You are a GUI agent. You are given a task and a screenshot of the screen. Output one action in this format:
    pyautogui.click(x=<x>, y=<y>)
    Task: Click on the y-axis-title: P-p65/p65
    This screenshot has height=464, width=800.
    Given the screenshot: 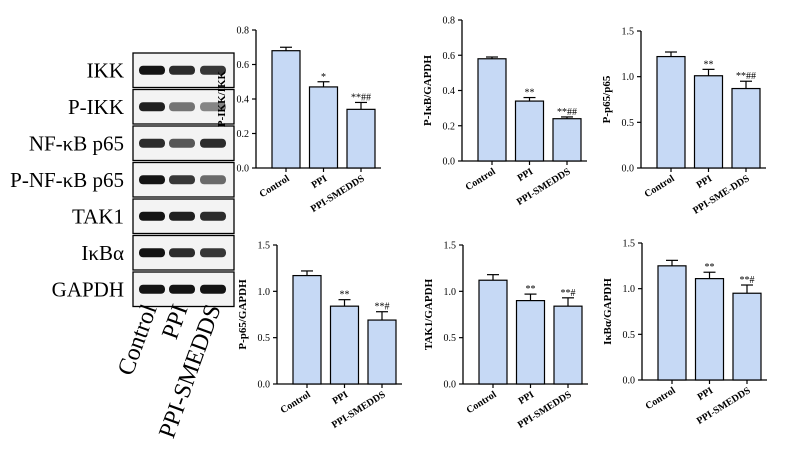 What is the action you would take?
    pyautogui.click(x=607, y=99)
    